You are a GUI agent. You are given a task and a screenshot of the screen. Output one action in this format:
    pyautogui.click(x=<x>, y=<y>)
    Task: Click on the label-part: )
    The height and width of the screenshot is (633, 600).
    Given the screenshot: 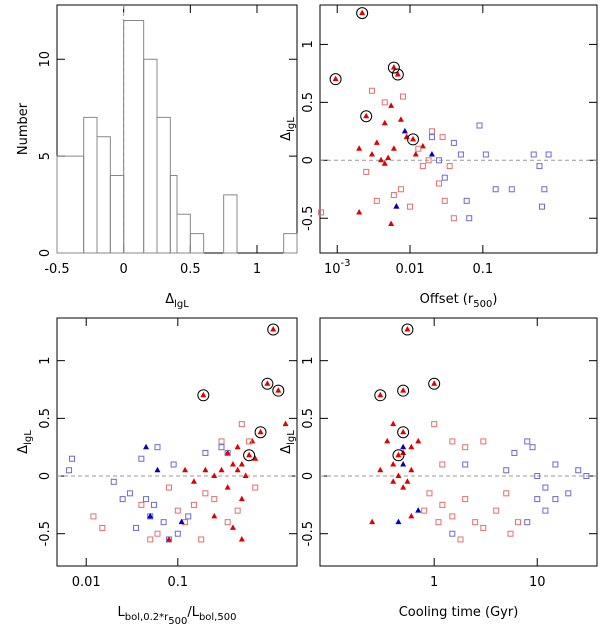 What is the action you would take?
    pyautogui.click(x=494, y=299)
    